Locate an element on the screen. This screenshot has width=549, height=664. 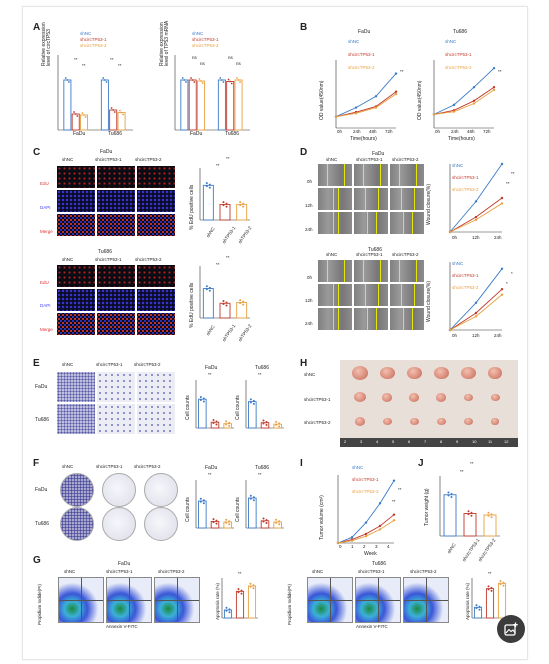
chart-c-tu686 is located at coordinates (224, 292).